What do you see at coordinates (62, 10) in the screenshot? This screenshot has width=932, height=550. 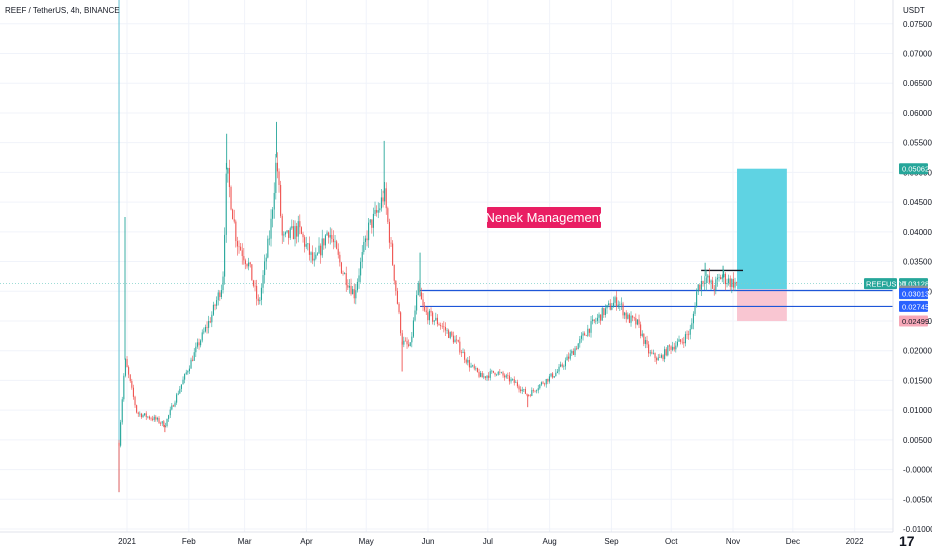 I see `chart-title: REEF / TetherUS, 4h, BINANCE` at bounding box center [62, 10].